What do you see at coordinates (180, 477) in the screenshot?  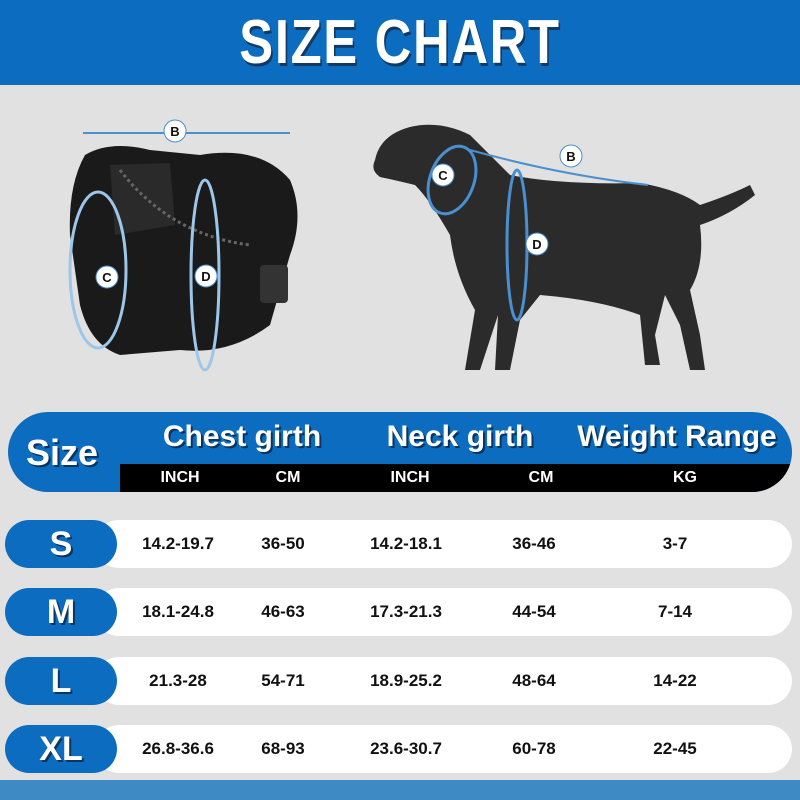 I see `unit-chest-inch: INCH` at bounding box center [180, 477].